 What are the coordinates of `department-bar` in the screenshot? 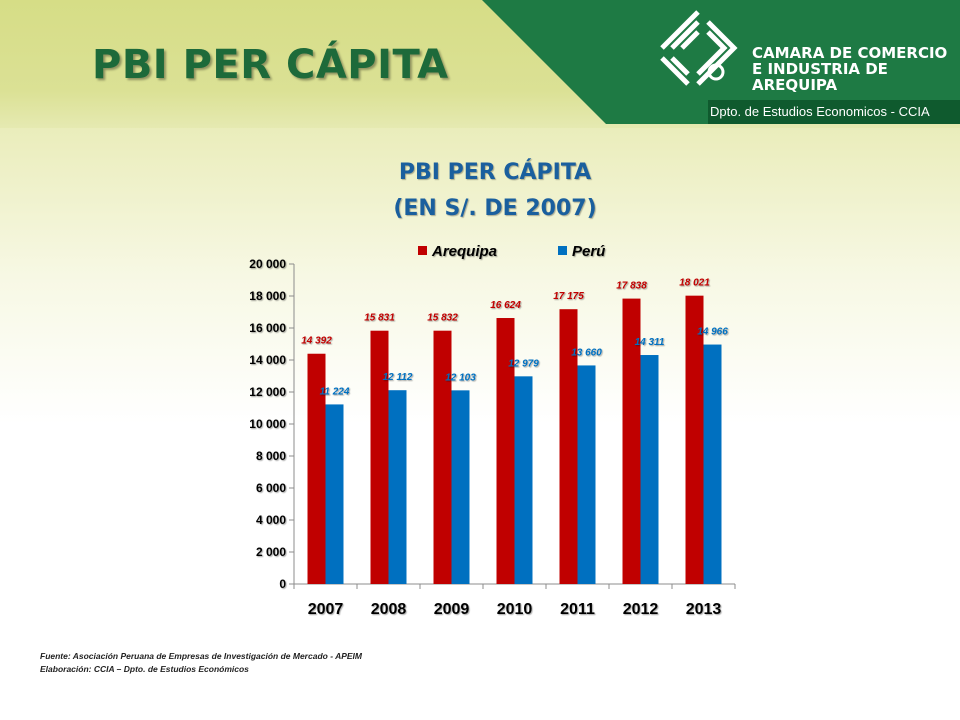 It's located at (834, 112).